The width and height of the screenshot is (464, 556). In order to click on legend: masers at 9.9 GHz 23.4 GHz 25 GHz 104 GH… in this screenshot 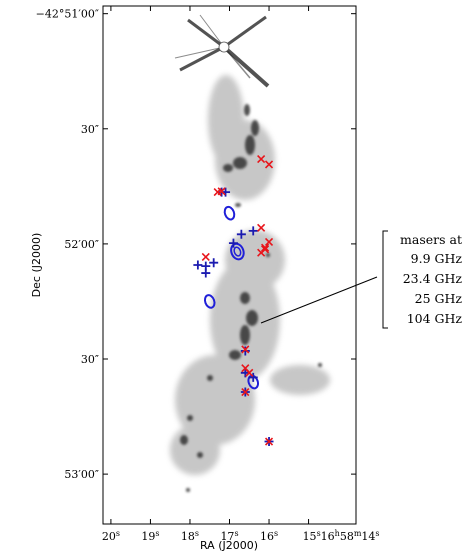, I will do `click(361, 279)`.